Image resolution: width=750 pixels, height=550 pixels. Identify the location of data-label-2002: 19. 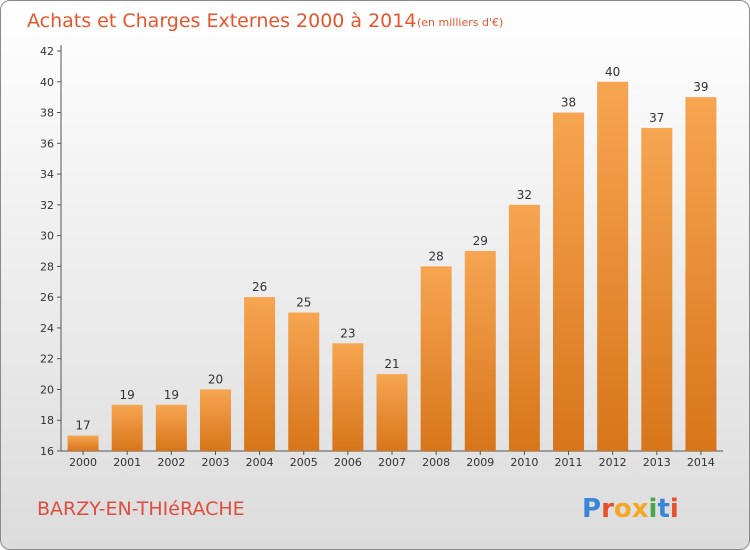
(171, 395).